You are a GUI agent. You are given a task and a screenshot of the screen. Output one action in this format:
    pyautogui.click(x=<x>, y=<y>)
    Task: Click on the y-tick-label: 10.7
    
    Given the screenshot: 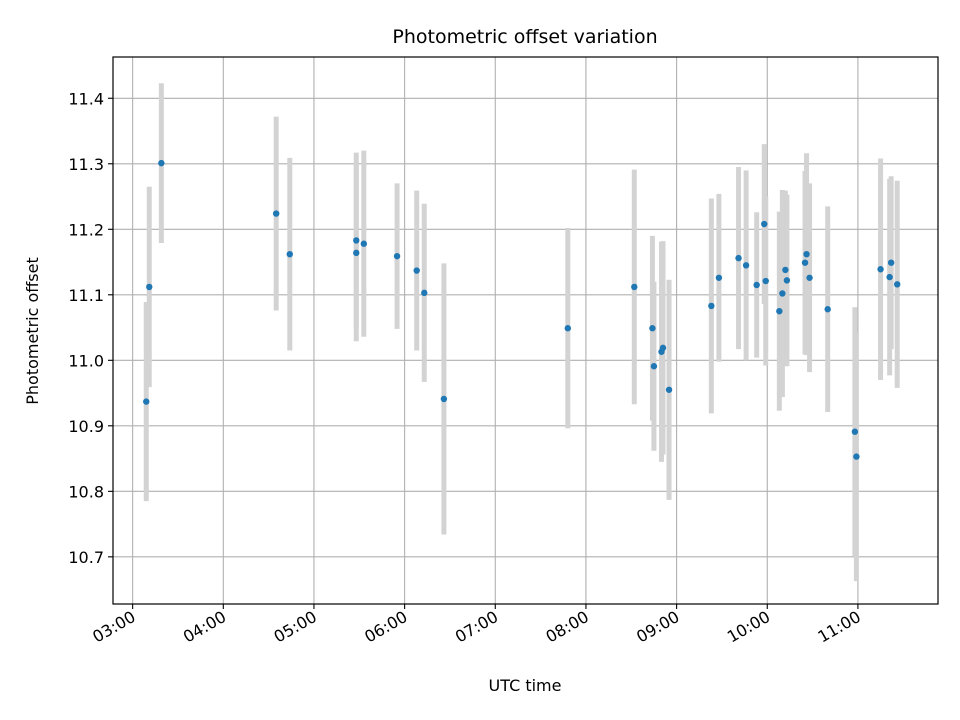 What is the action you would take?
    pyautogui.click(x=86, y=557)
    